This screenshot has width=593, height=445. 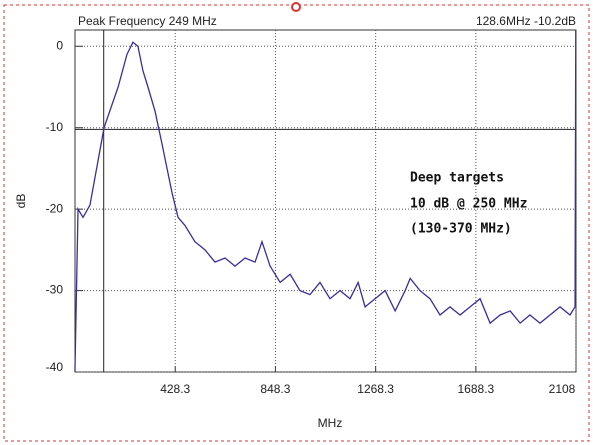 I want to click on chart-title: Peak Frequency 249 MHz, so click(x=147, y=21).